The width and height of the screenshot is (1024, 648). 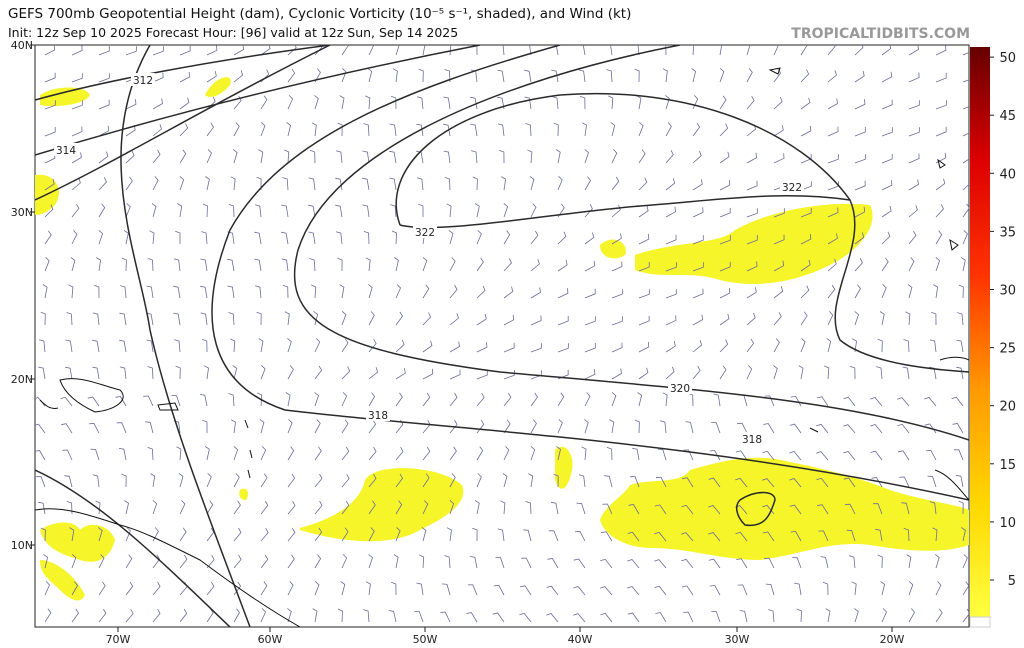 What do you see at coordinates (1007, 523) in the screenshot?
I see `colorbar-label: 10` at bounding box center [1007, 523].